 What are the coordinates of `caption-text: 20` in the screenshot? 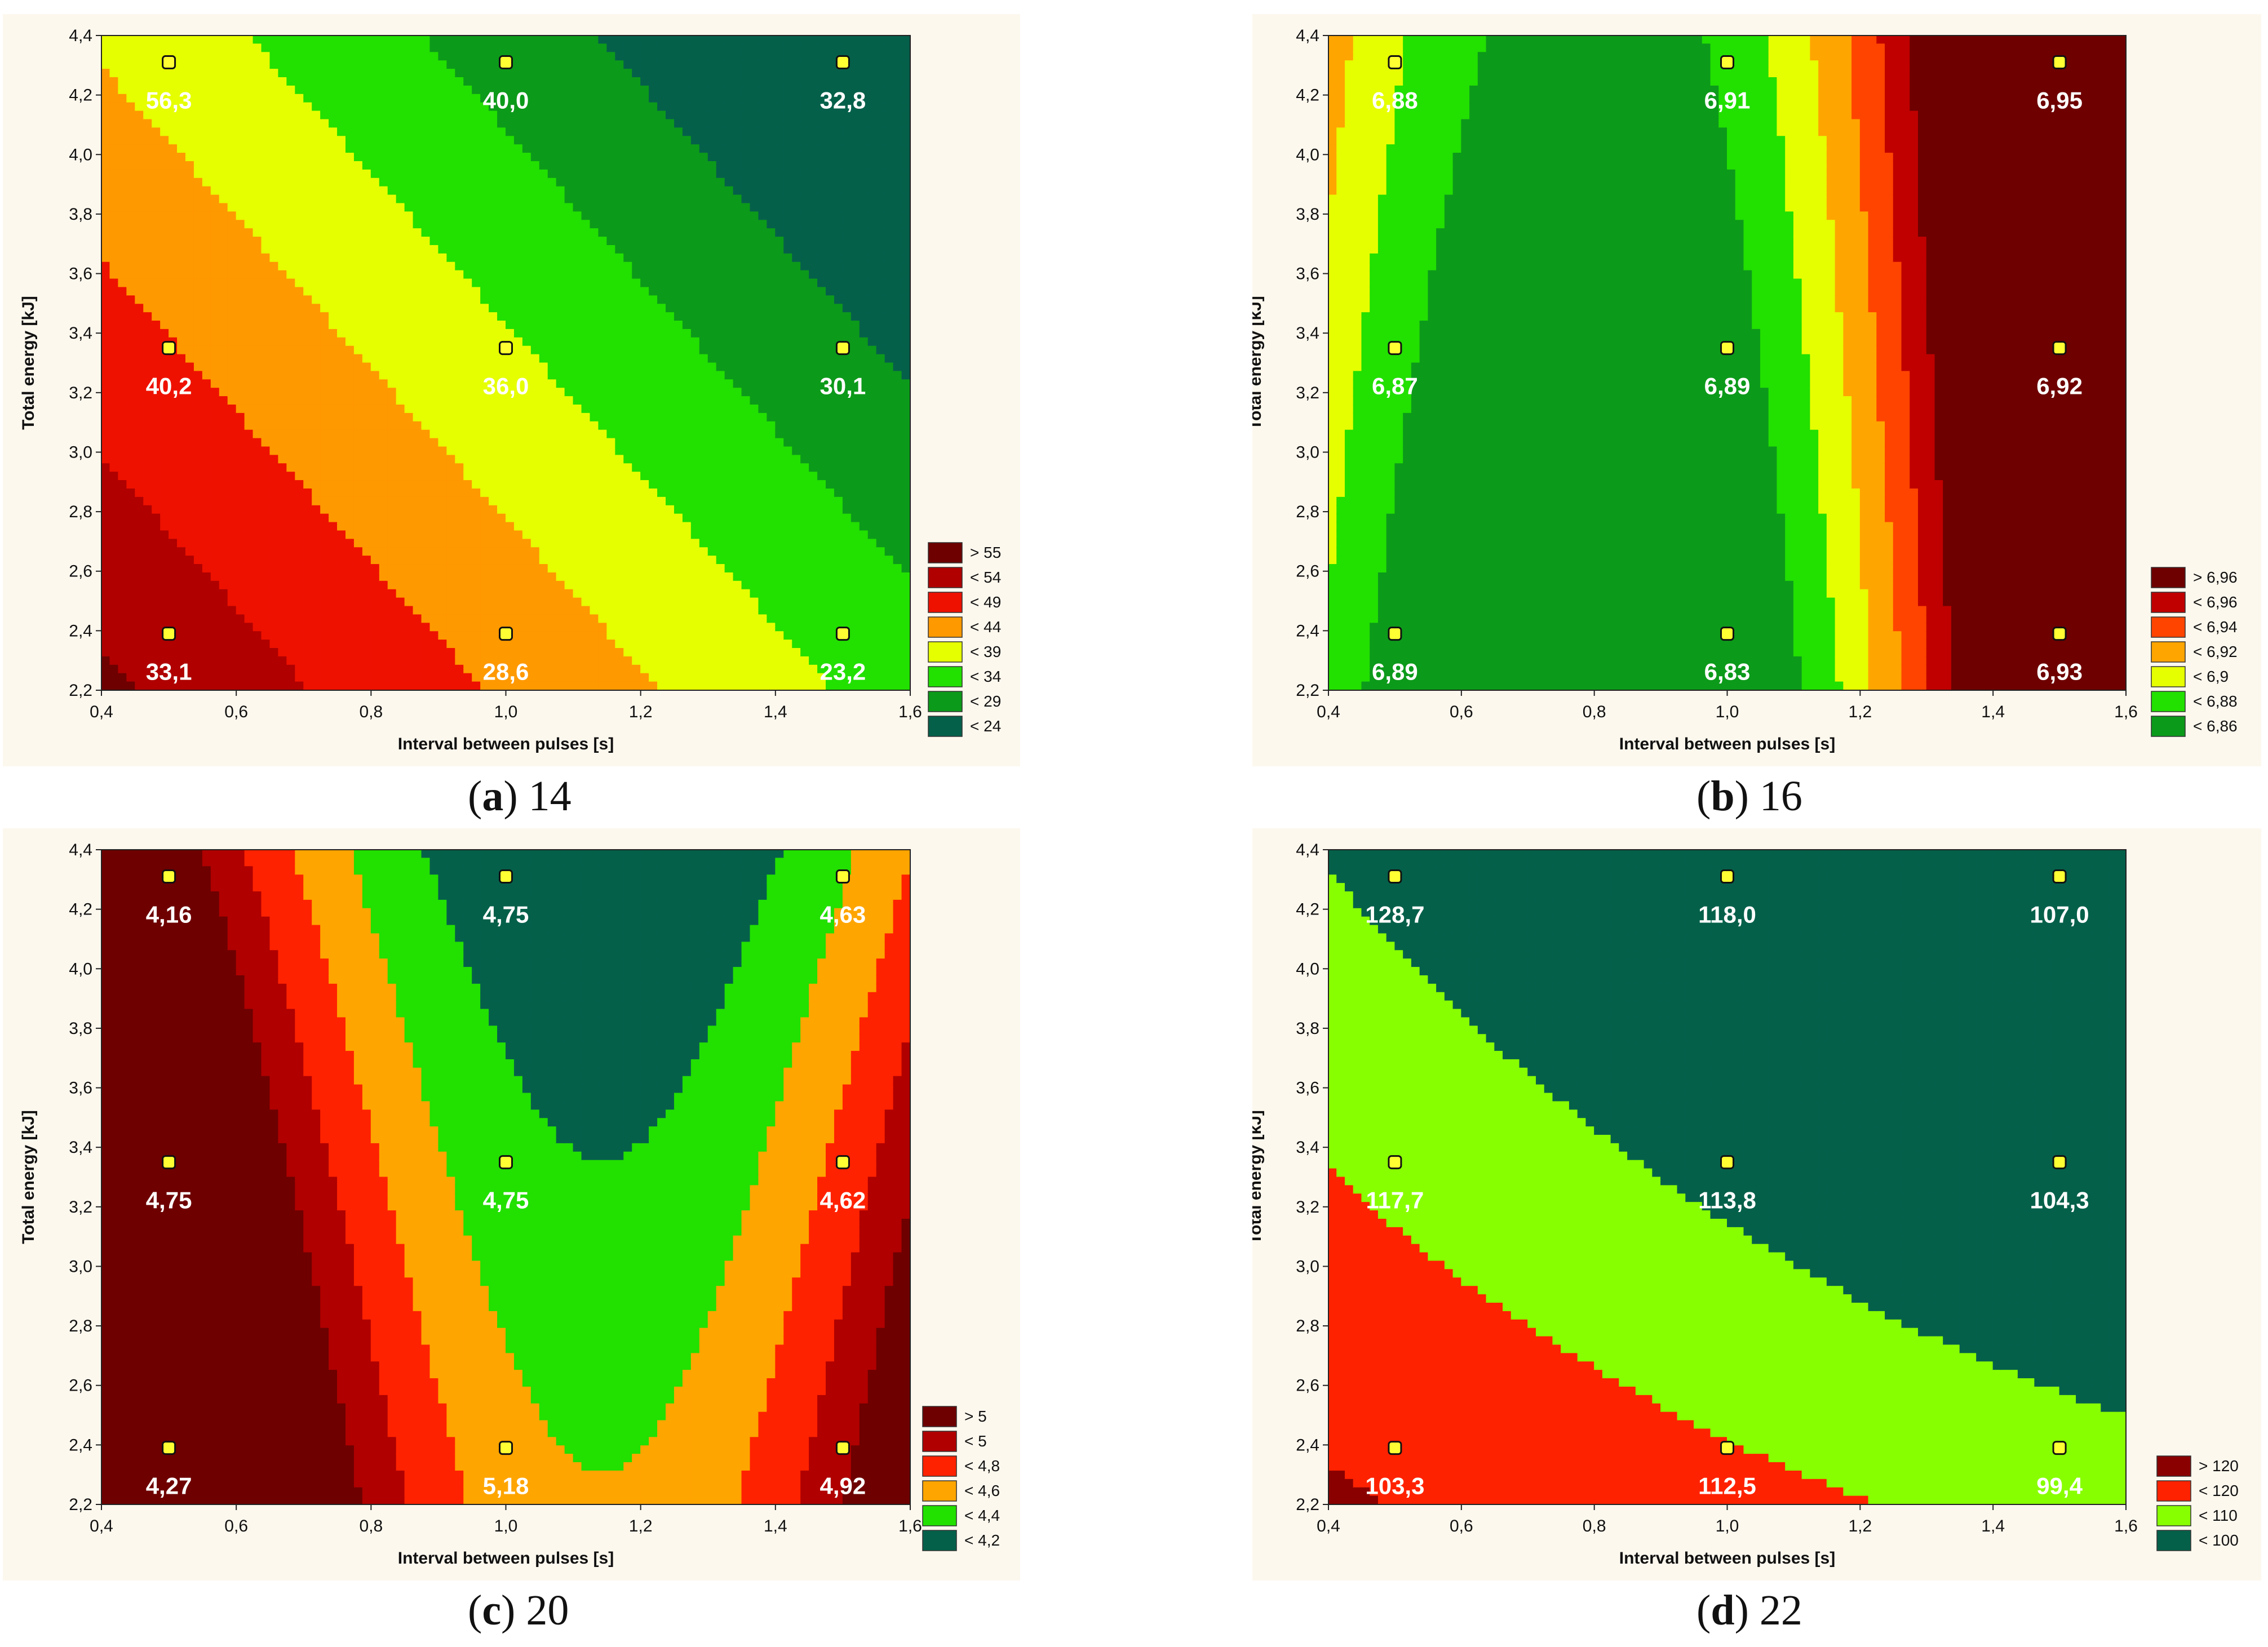 It's located at (548, 1610).